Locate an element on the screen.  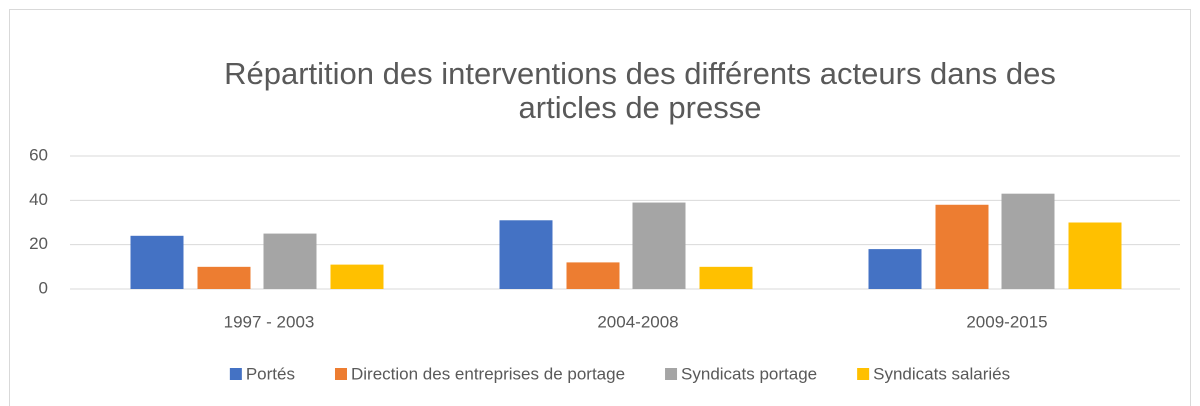
x-tick-label: 1997 - 2003 is located at coordinates (269, 321).